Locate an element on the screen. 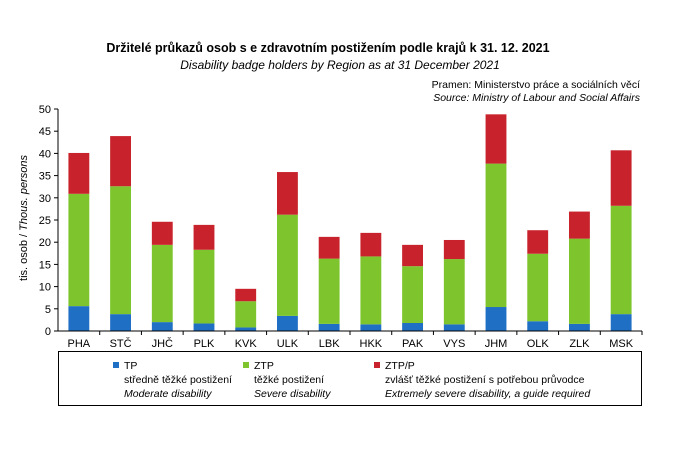  y-tick-label: 15 is located at coordinates (45, 265).